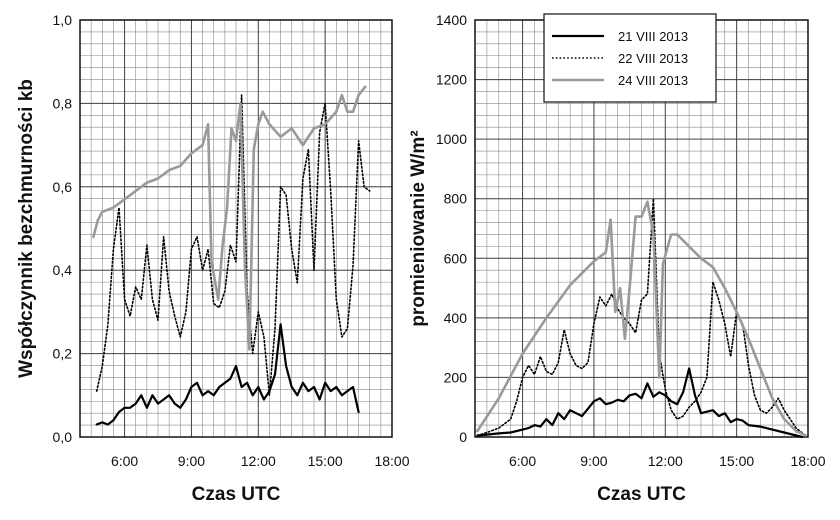 The image size is (840, 520). What do you see at coordinates (63, 103) in the screenshot?
I see `y-tick-label: 0,8` at bounding box center [63, 103].